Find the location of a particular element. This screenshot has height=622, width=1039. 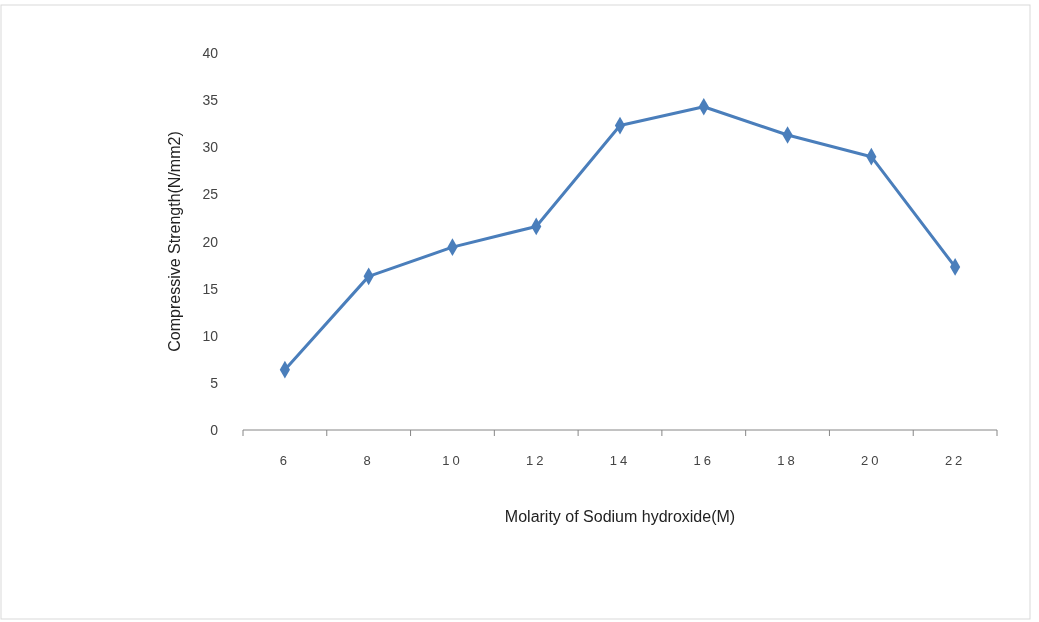

y-tick-label: 5 is located at coordinates (214, 382).